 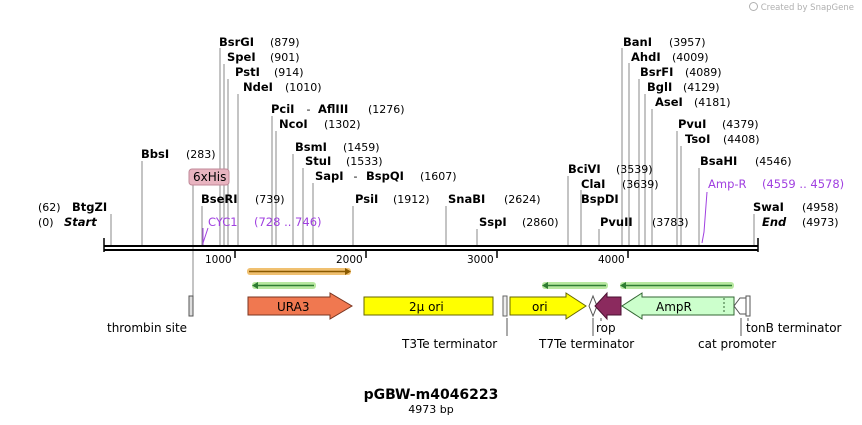 What do you see at coordinates (505, 306) in the screenshot?
I see `t3te-terminator-marker` at bounding box center [505, 306].